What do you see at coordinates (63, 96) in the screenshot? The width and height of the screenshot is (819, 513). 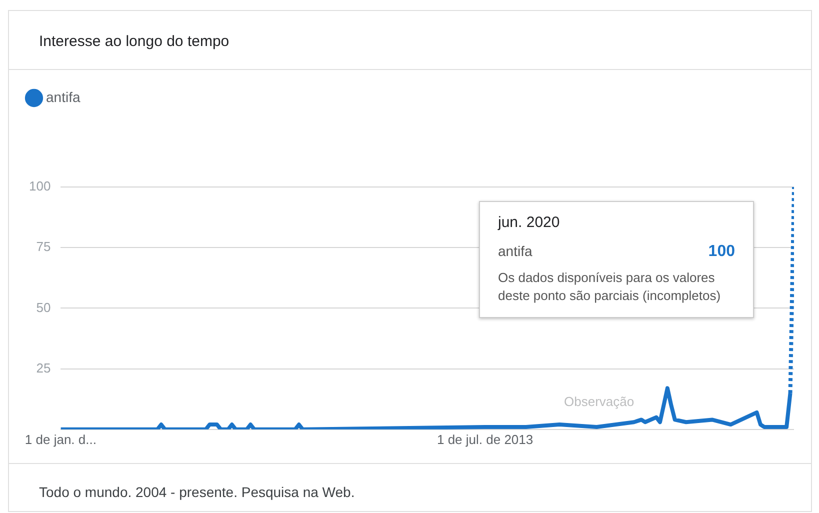 I see `legend-label: antifa` at bounding box center [63, 96].